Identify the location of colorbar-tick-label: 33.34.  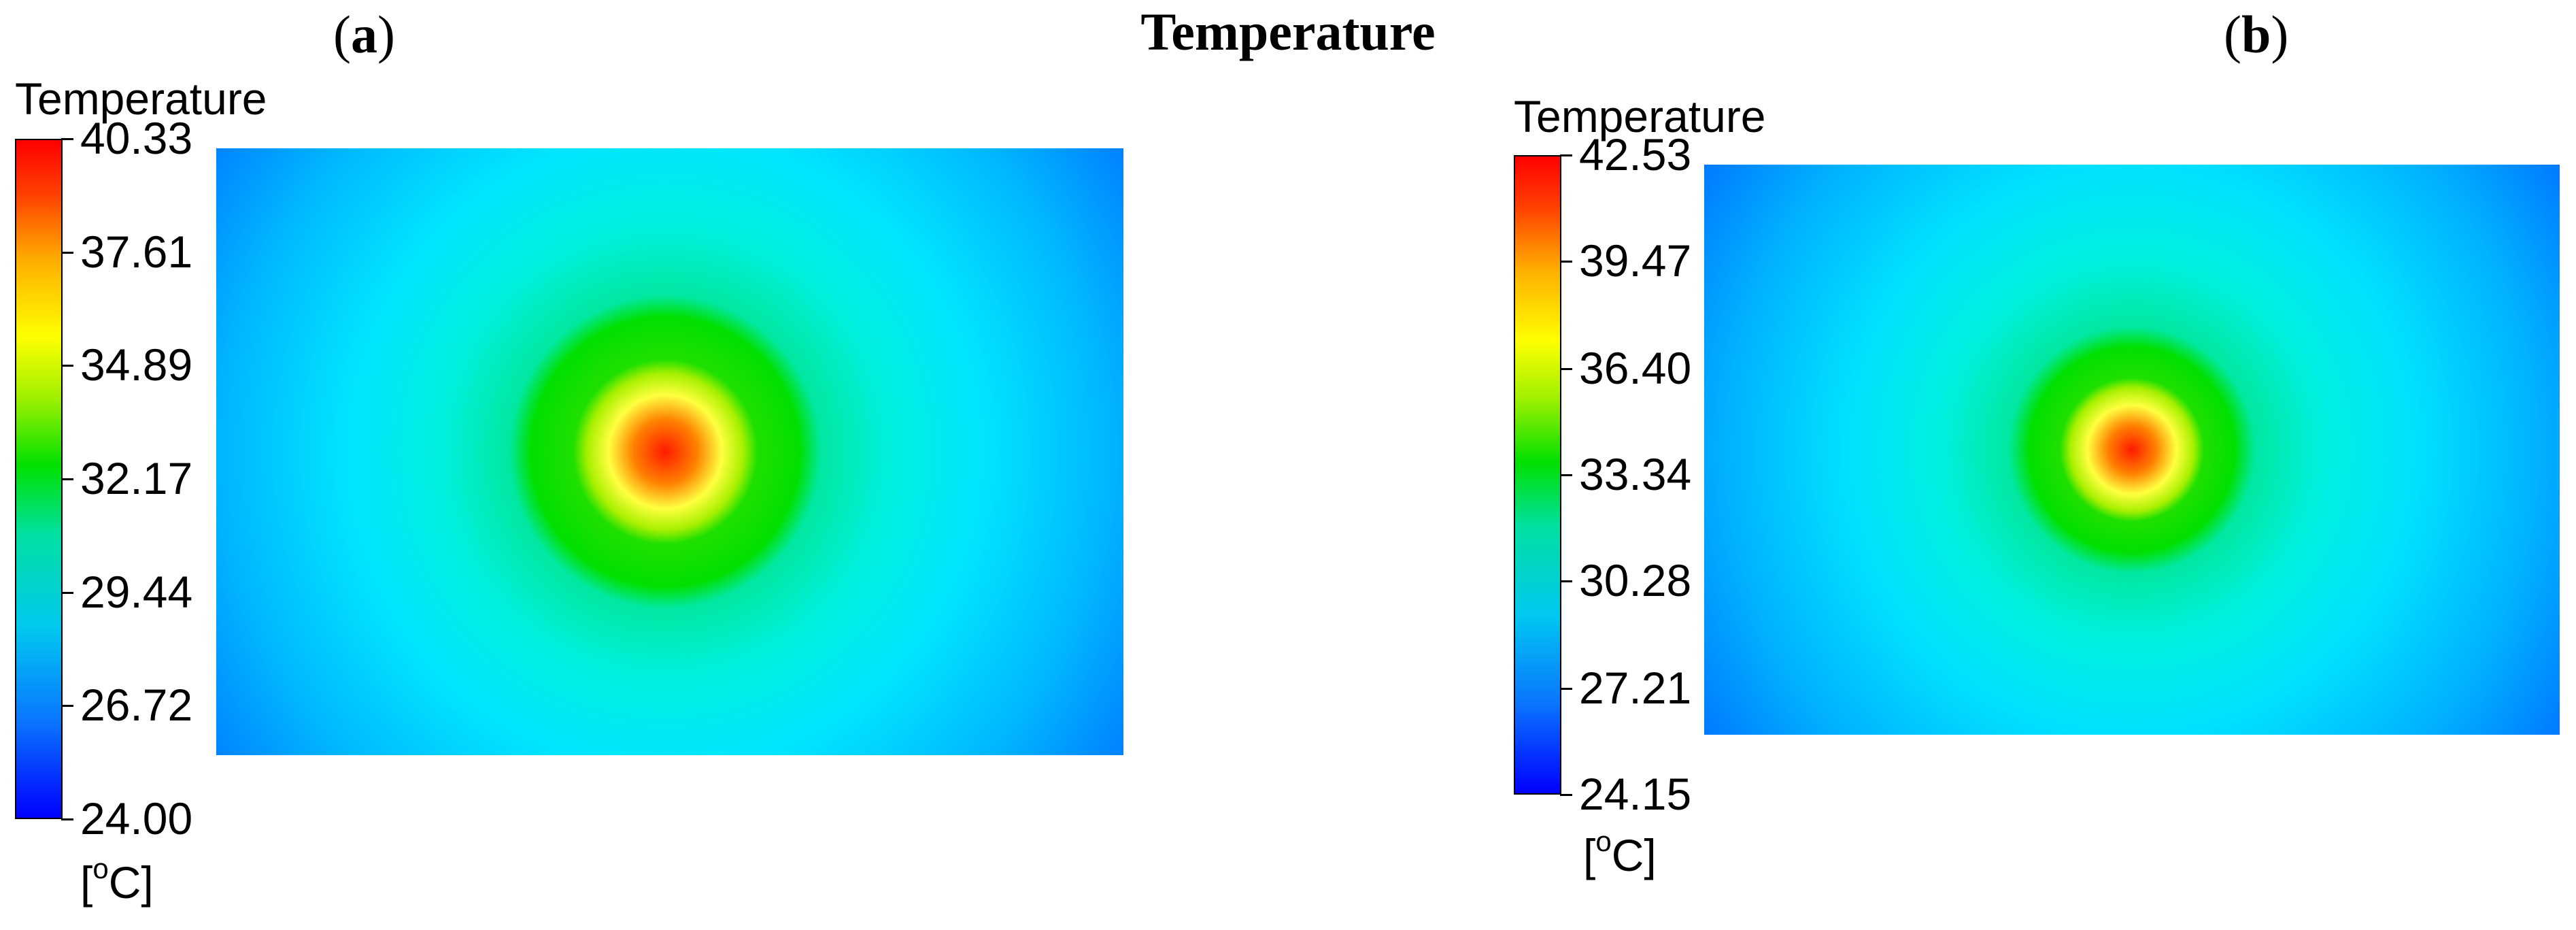
(1635, 474).